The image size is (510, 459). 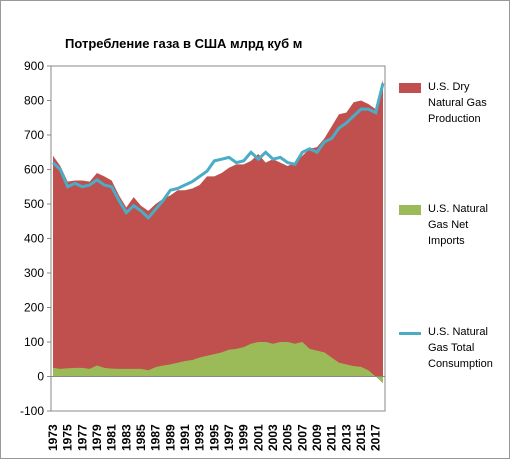 What do you see at coordinates (32, 411) in the screenshot?
I see `y-tick-label: -100` at bounding box center [32, 411].